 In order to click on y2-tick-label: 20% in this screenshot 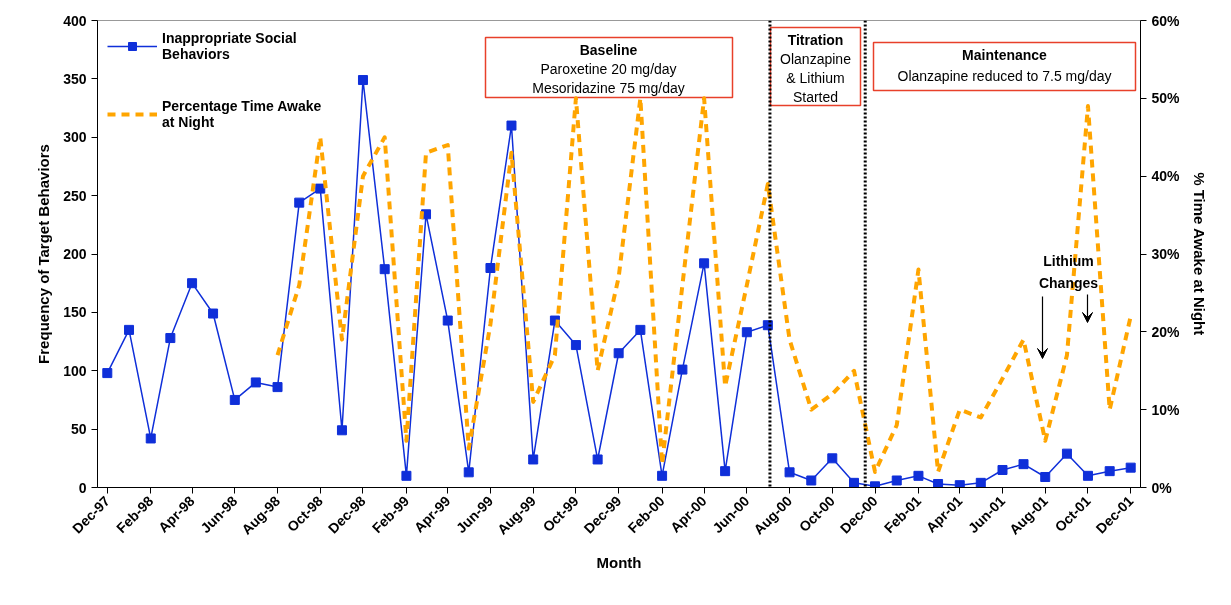, I will do `click(1166, 331)`.